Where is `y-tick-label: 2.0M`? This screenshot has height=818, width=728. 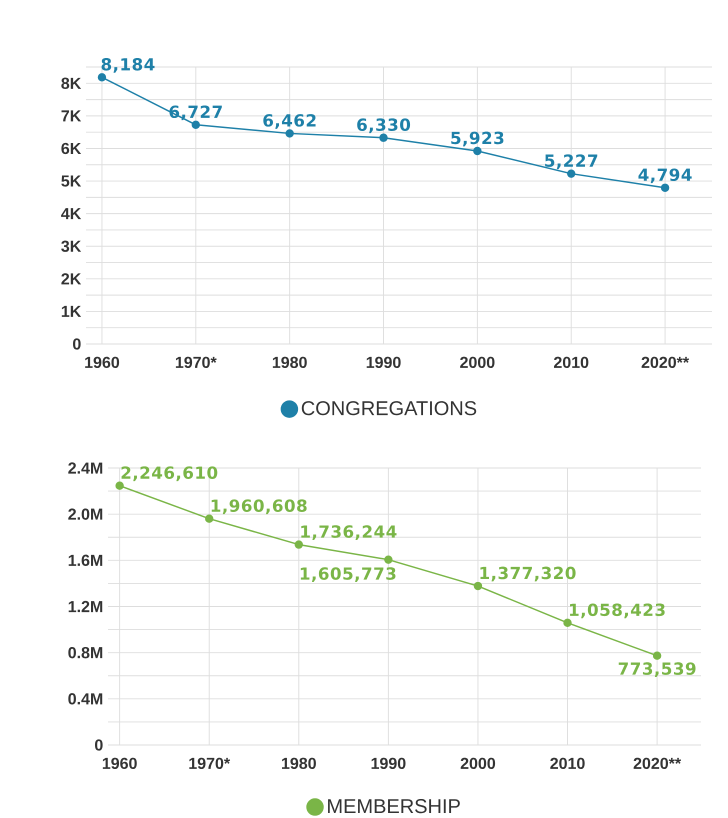 y-tick-label: 2.0M is located at coordinates (85, 514).